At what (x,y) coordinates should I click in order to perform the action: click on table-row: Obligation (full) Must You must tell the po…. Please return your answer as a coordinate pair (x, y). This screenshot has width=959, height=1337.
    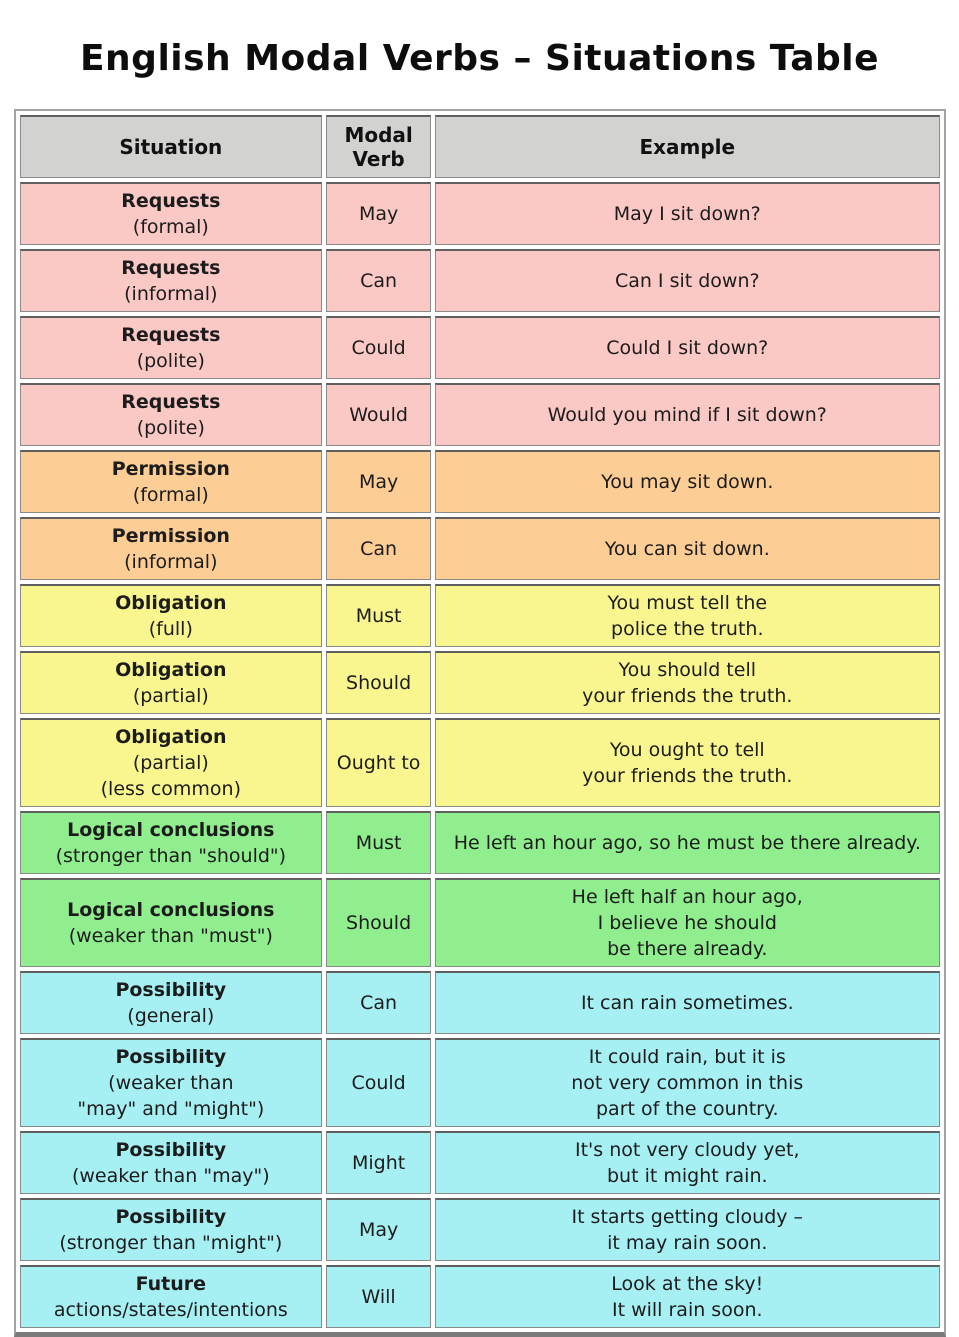
    Looking at the image, I should click on (479, 615).